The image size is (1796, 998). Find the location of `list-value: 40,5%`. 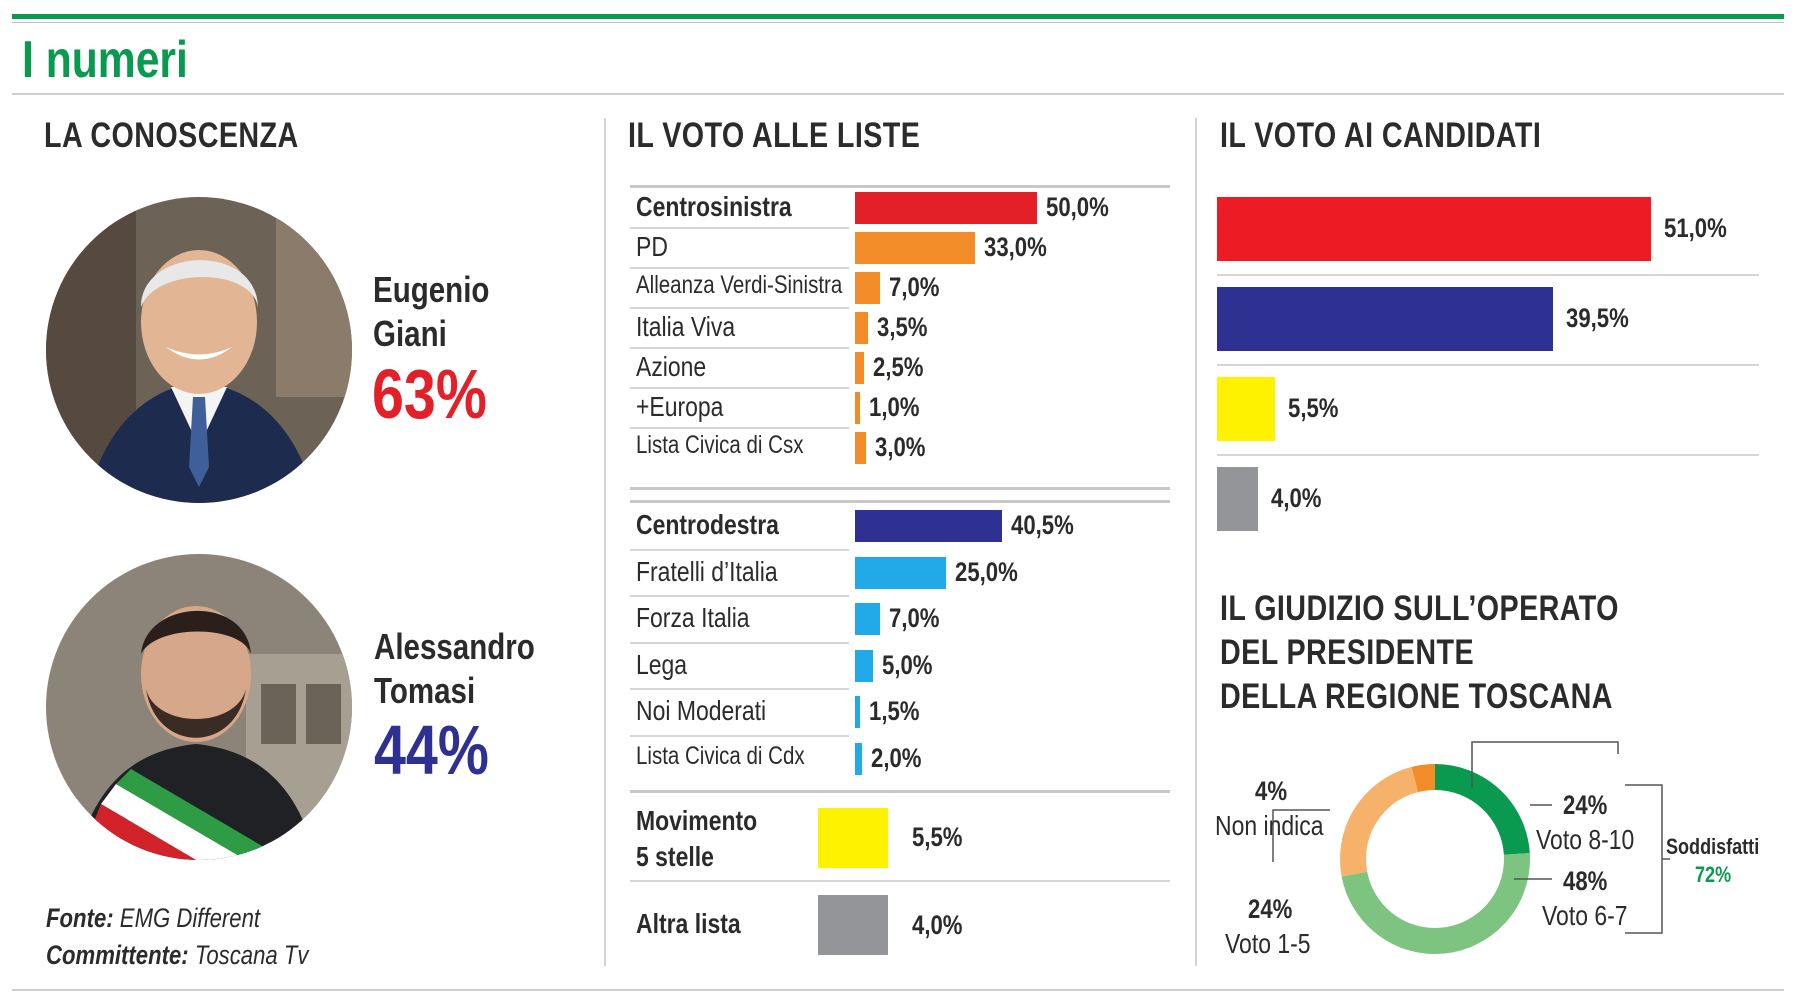

list-value: 40,5% is located at coordinates (1043, 525).